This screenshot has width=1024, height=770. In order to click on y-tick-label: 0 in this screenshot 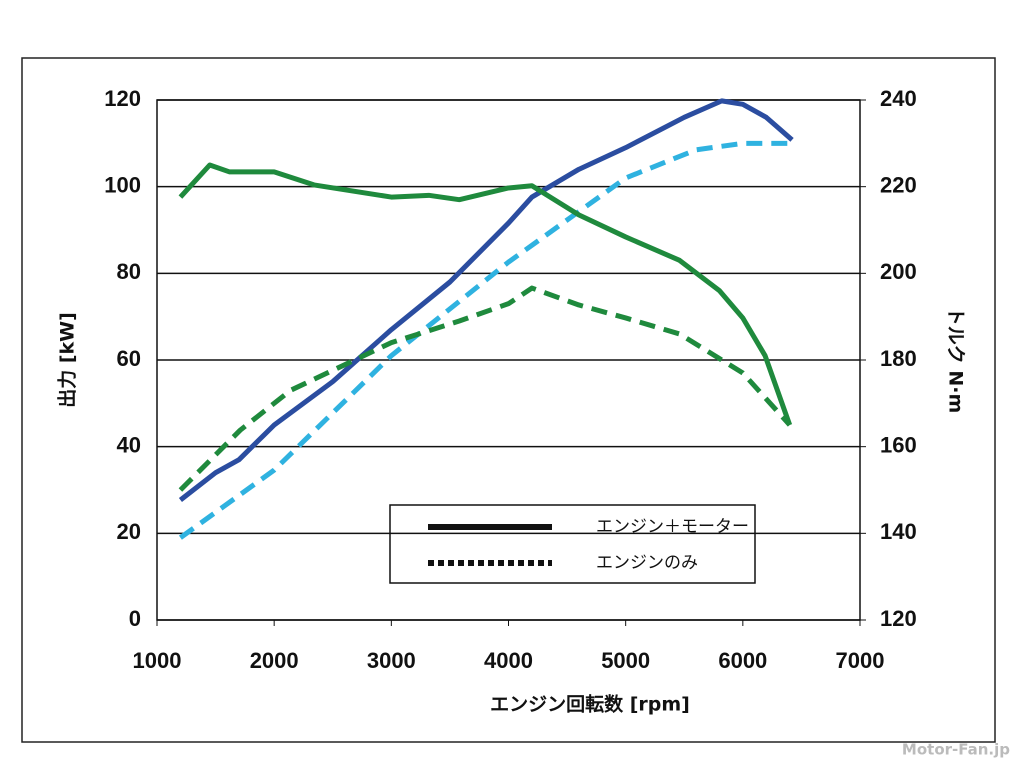, I will do `click(135, 618)`.